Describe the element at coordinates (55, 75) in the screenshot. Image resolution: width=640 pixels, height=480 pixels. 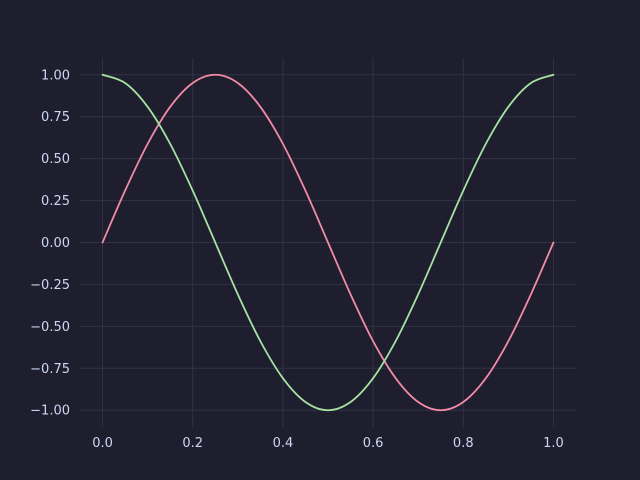
I see `y-tick-label: 1.00` at that location.